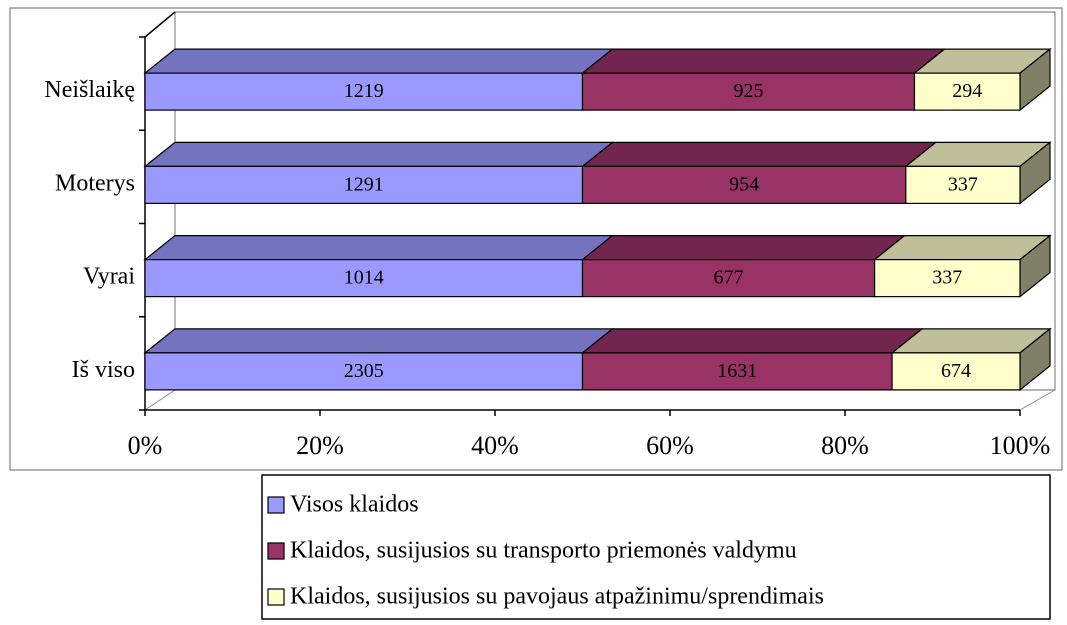 Image resolution: width=1067 pixels, height=625 pixels. I want to click on legend-label: Visos klaidos, so click(354, 505).